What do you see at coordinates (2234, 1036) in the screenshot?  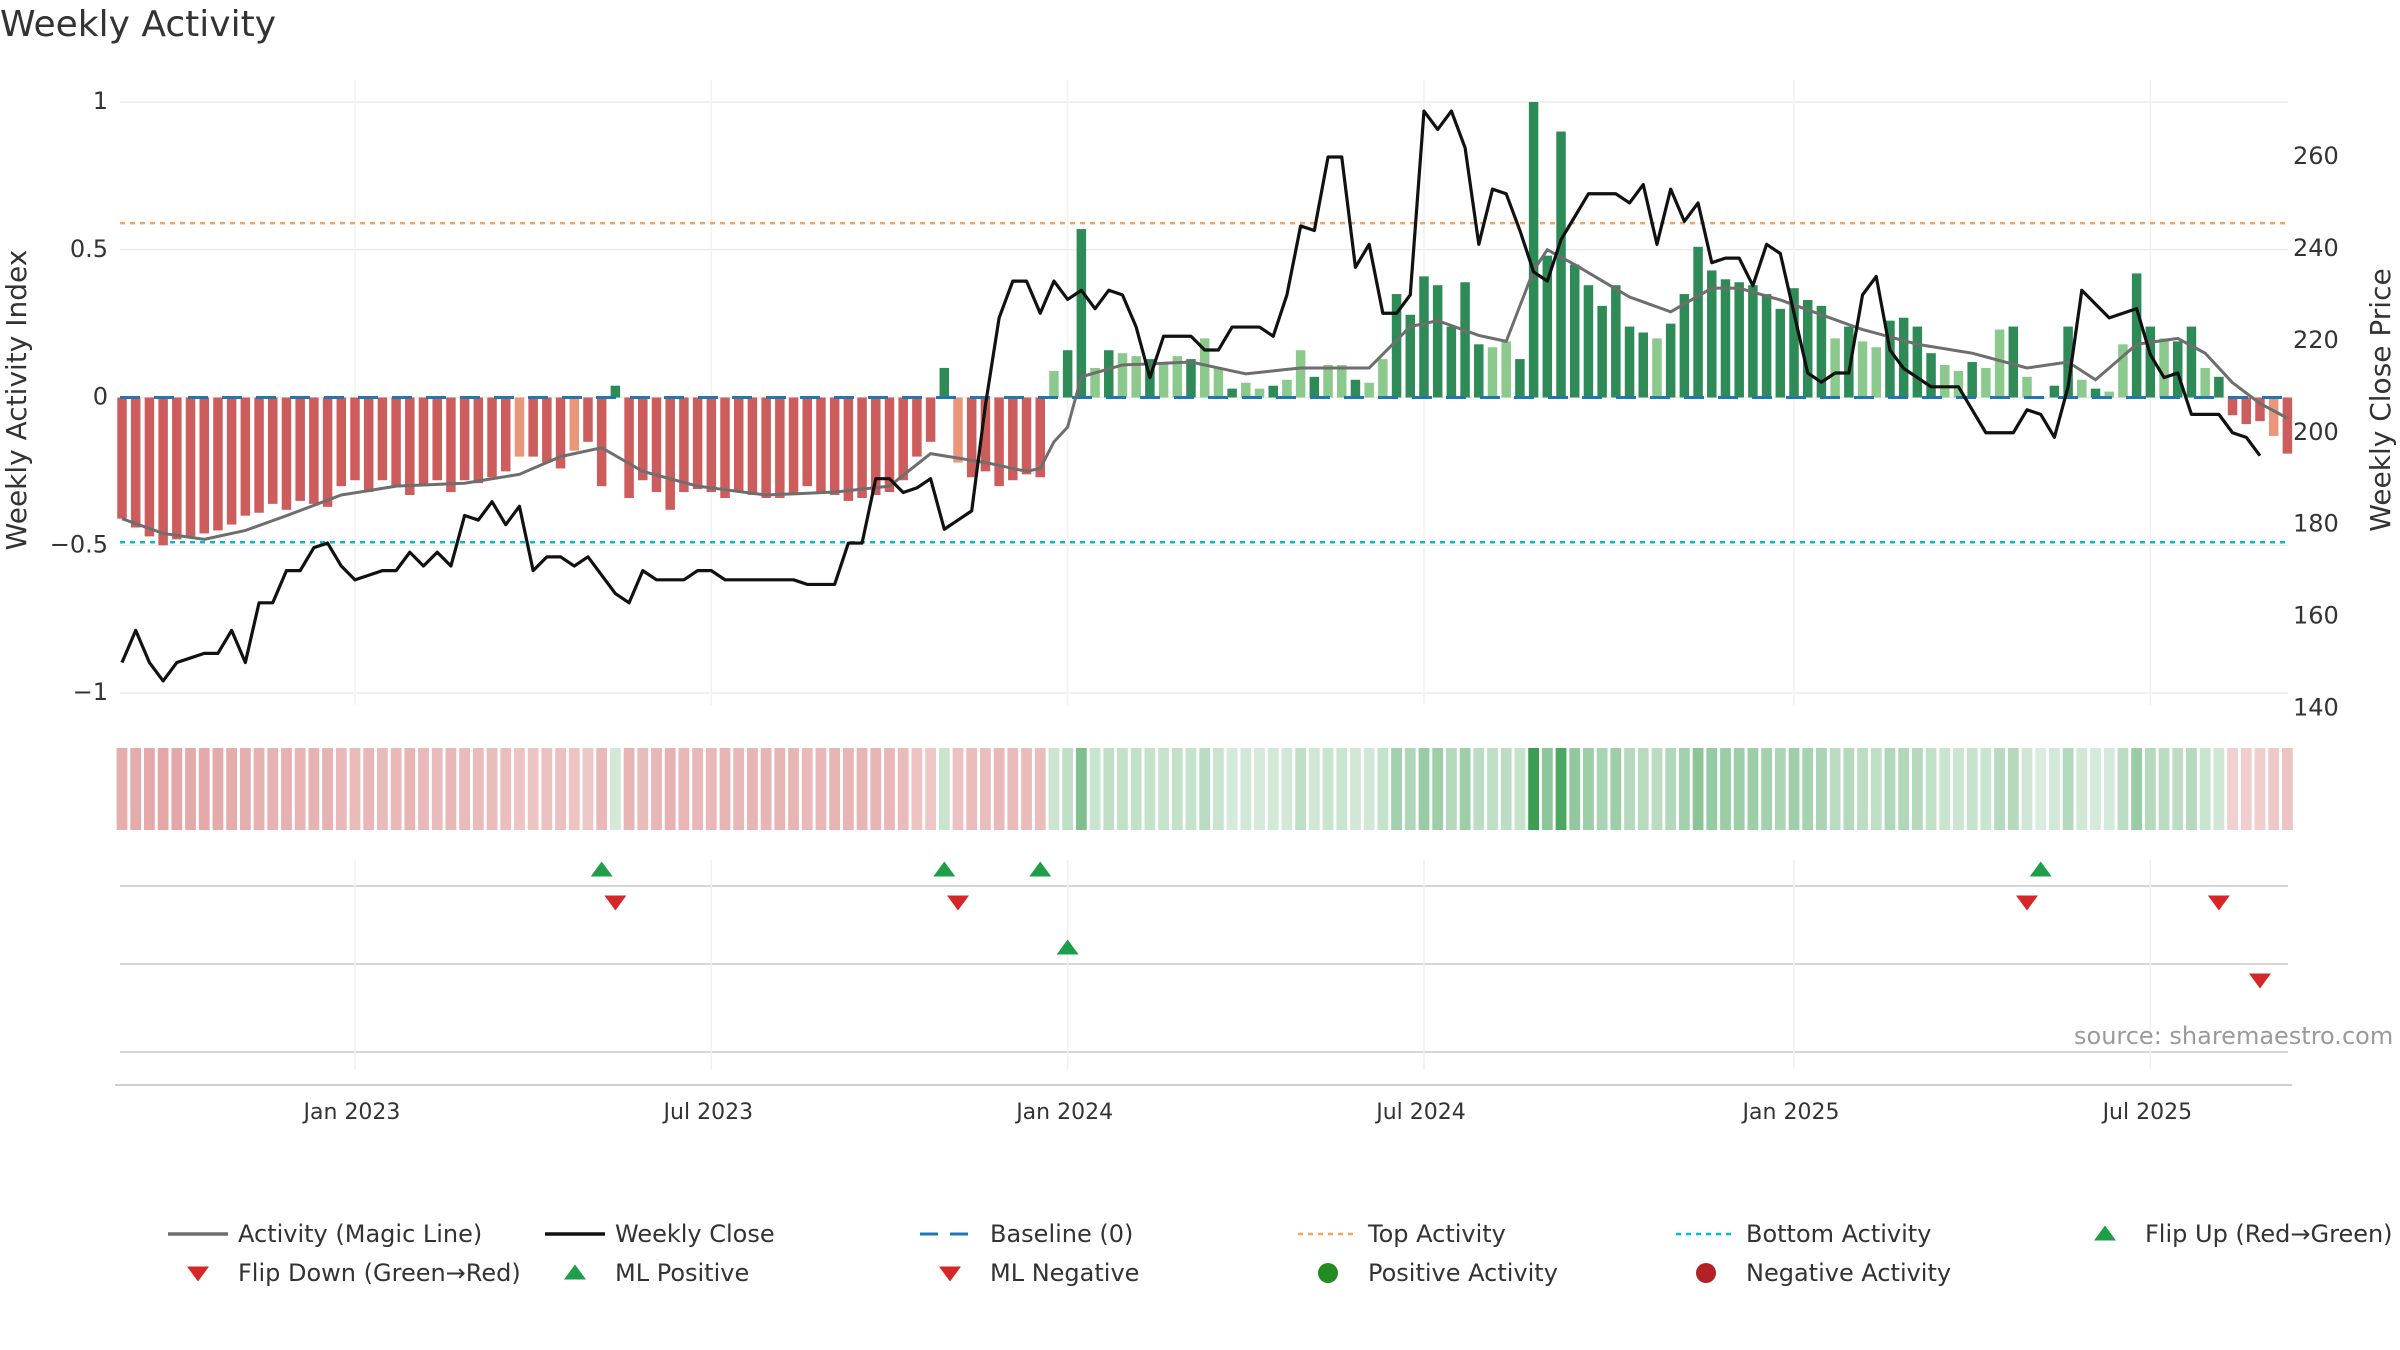 I see `source-credit: source: sharemaestro.com` at bounding box center [2234, 1036].